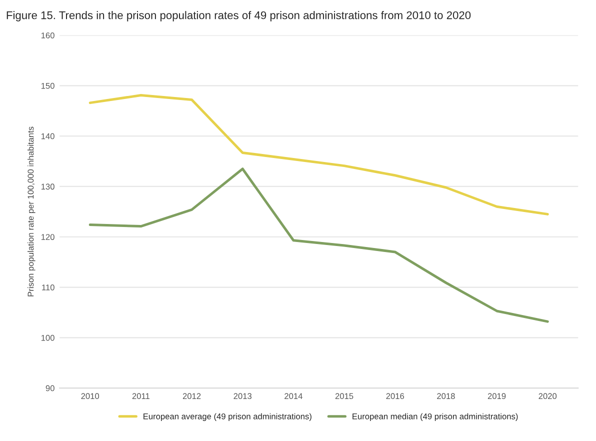  What do you see at coordinates (32, 211) in the screenshot?
I see `y-axis-title: Prison population rate per 100,000 inhabitants` at bounding box center [32, 211].